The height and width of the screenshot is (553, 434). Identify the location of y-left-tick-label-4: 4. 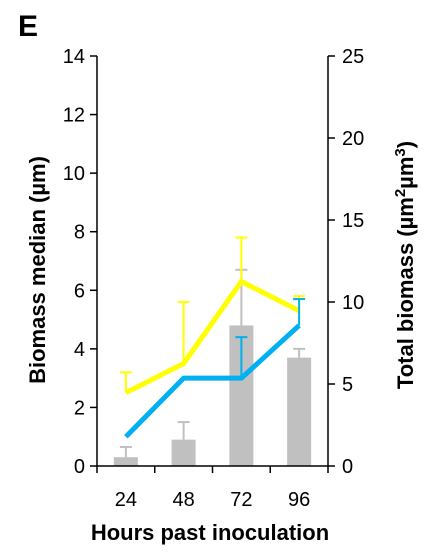
(79, 350).